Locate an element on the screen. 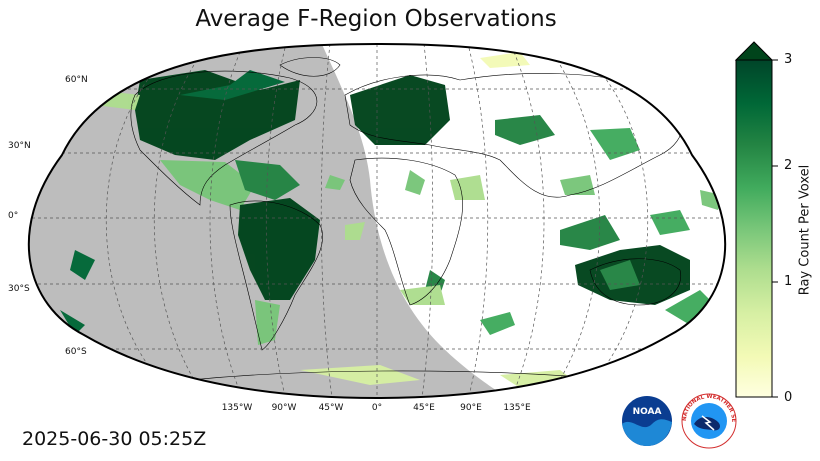 The image size is (820, 461). lon-label-90w: 90°W is located at coordinates (284, 408).